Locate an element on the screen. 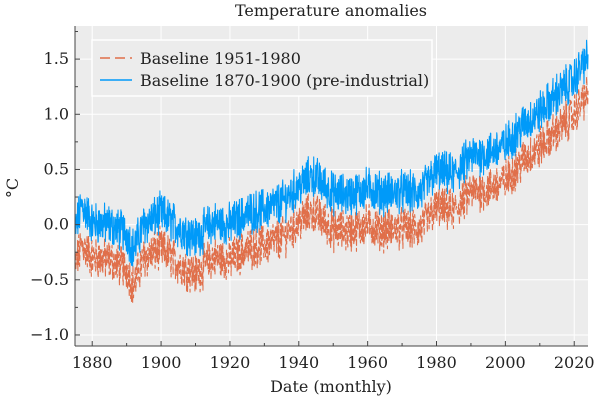 The height and width of the screenshot is (400, 600). y-tick-label: 0.0 is located at coordinates (56, 224).